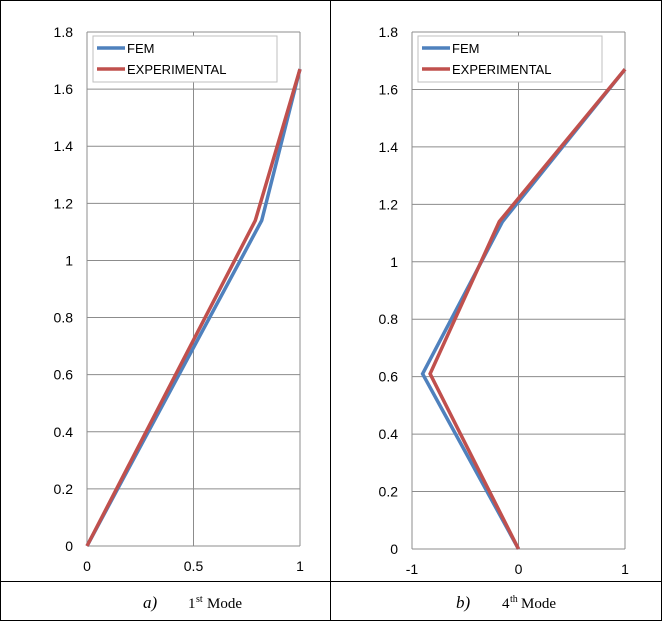 This screenshot has width=662, height=621. I want to click on caption-a-ordinal: 1, so click(192, 604).